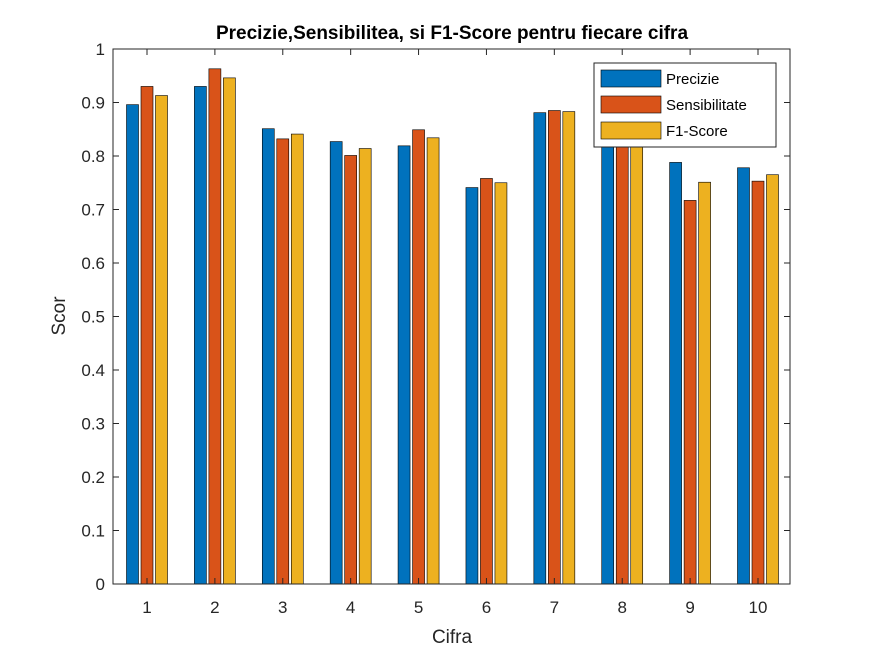 Image resolution: width=875 pixels, height=656 pixels. I want to click on x-tick-label: 5, so click(418, 607).